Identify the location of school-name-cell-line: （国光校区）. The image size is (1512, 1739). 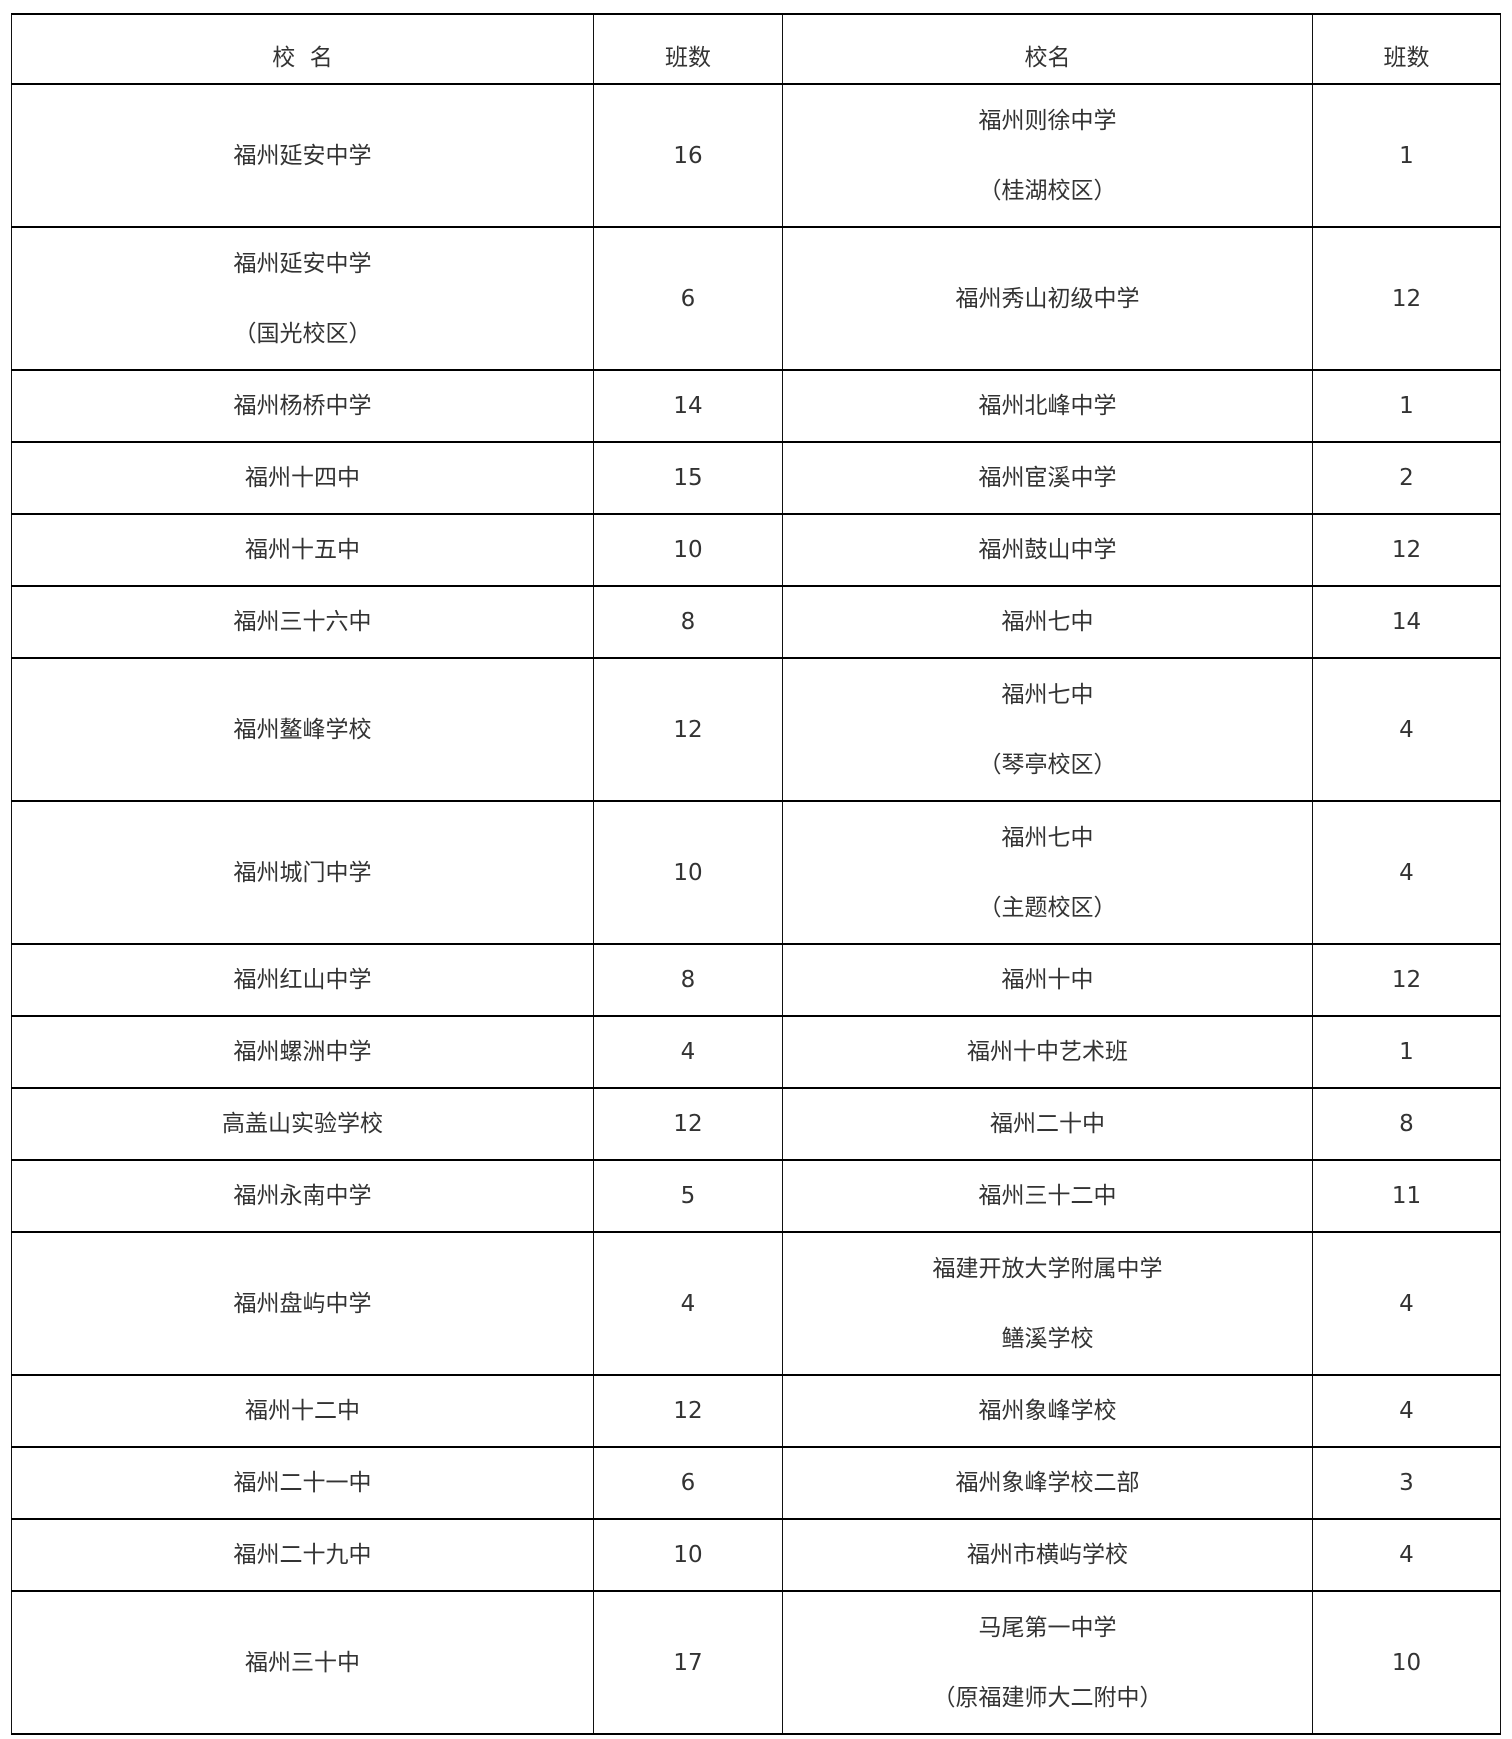
(302, 333).